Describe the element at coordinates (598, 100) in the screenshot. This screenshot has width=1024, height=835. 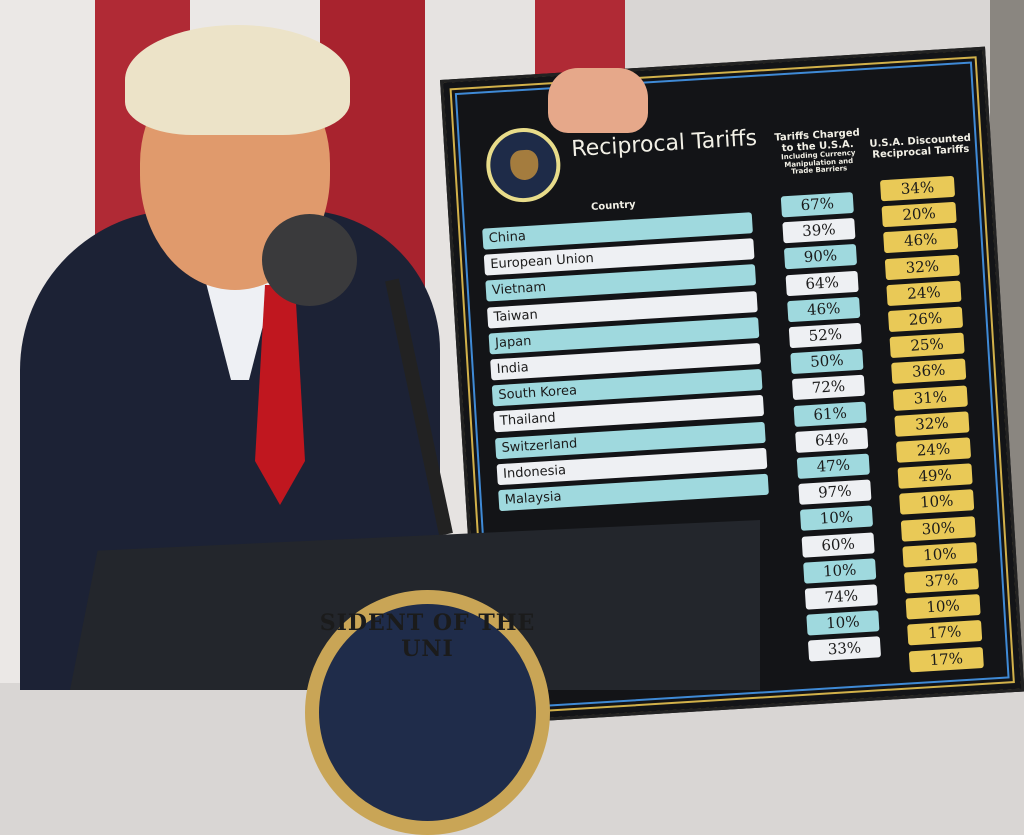
I see `speaker-hand` at that location.